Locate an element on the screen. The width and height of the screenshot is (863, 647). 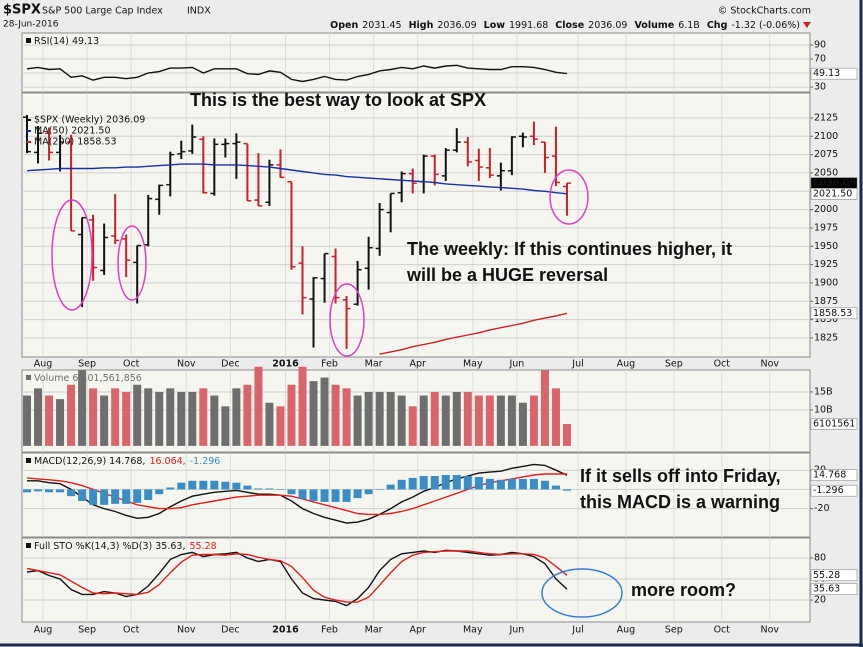
x-tick-label: Nov is located at coordinates (769, 364).